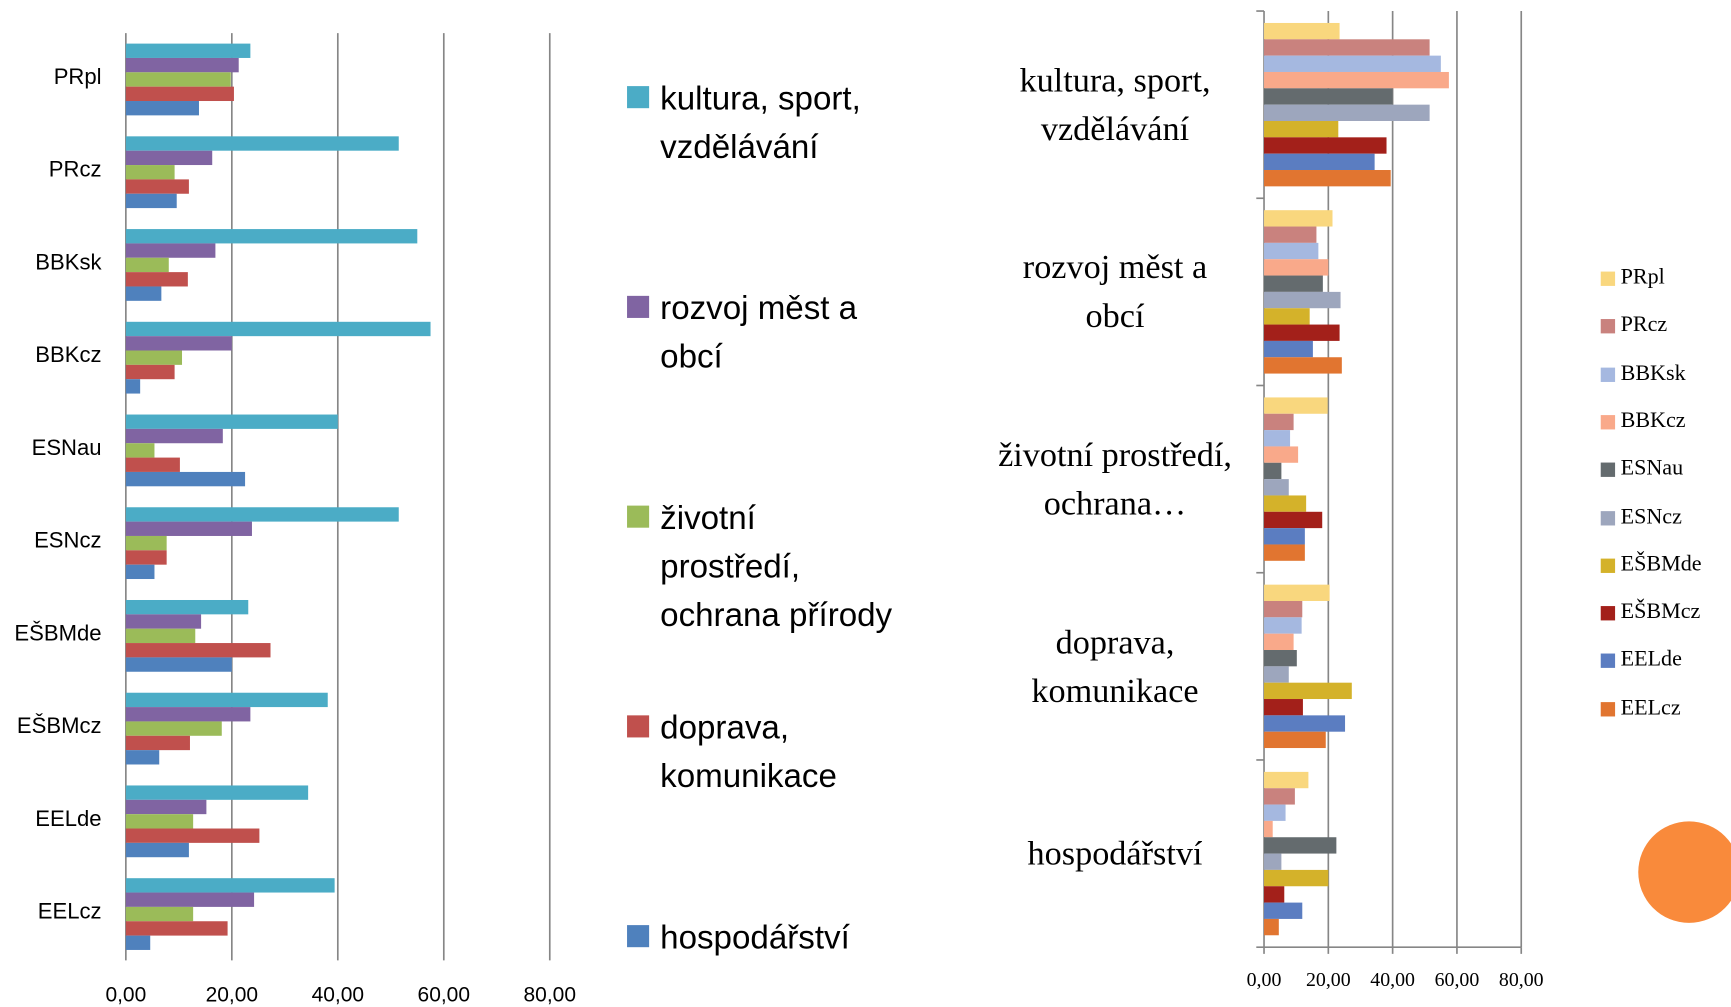 The width and height of the screenshot is (1731, 1007). I want to click on legend-label: hospodářství, so click(755, 938).